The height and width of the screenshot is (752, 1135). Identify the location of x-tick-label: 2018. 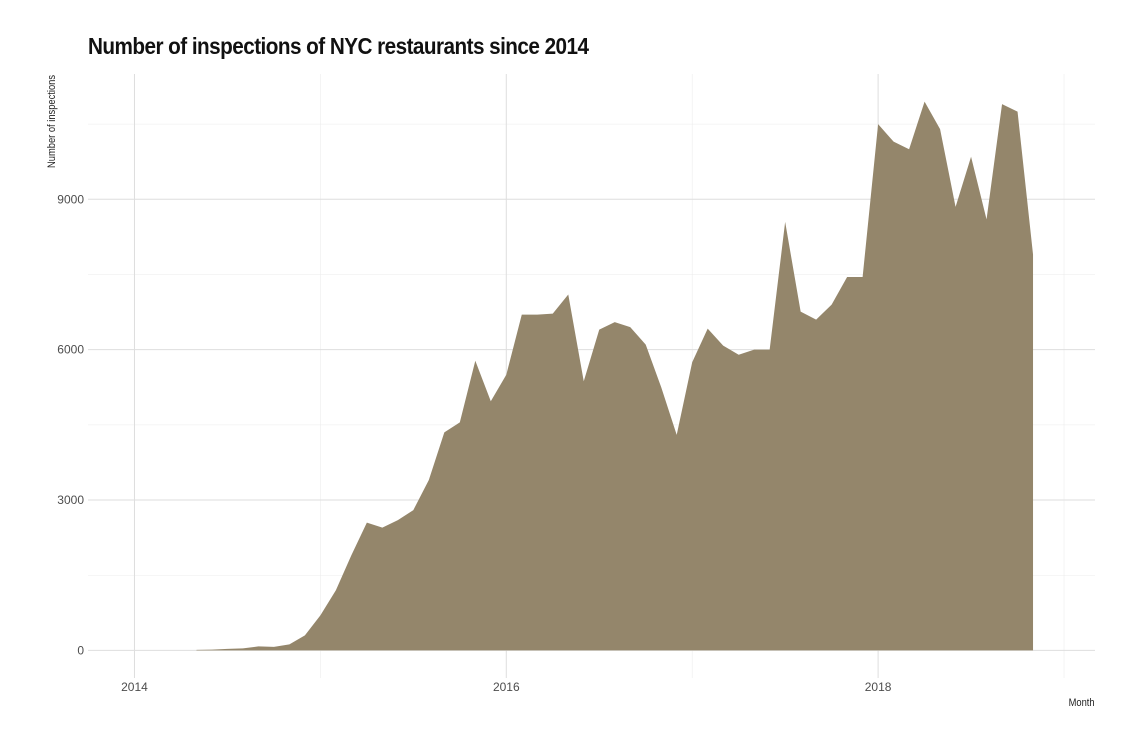
(878, 687).